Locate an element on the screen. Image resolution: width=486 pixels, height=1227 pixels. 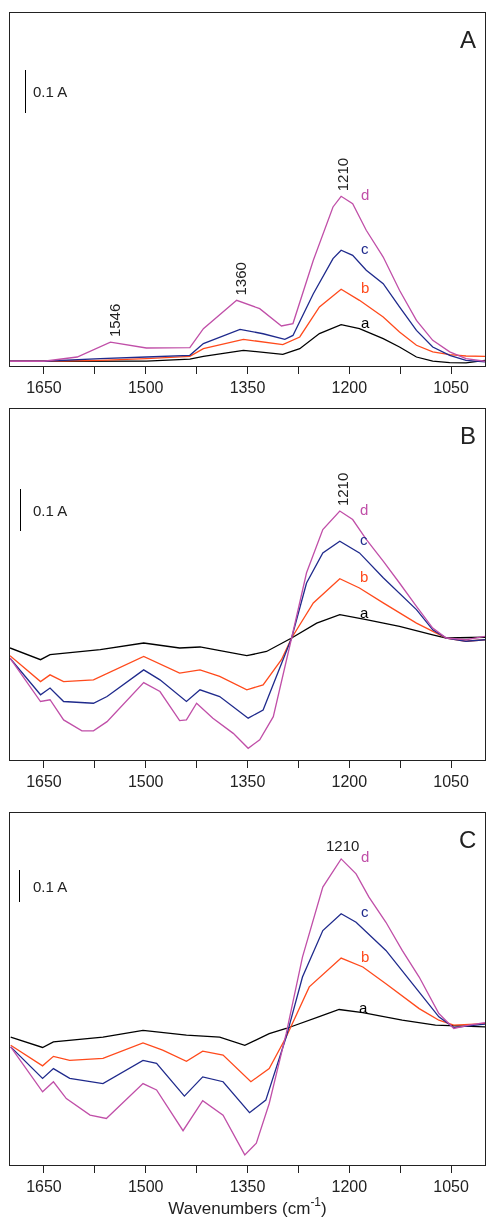
x-axis-title: Wavenumbers (cm$^{-1}$) is located at coordinates (247, 1206).